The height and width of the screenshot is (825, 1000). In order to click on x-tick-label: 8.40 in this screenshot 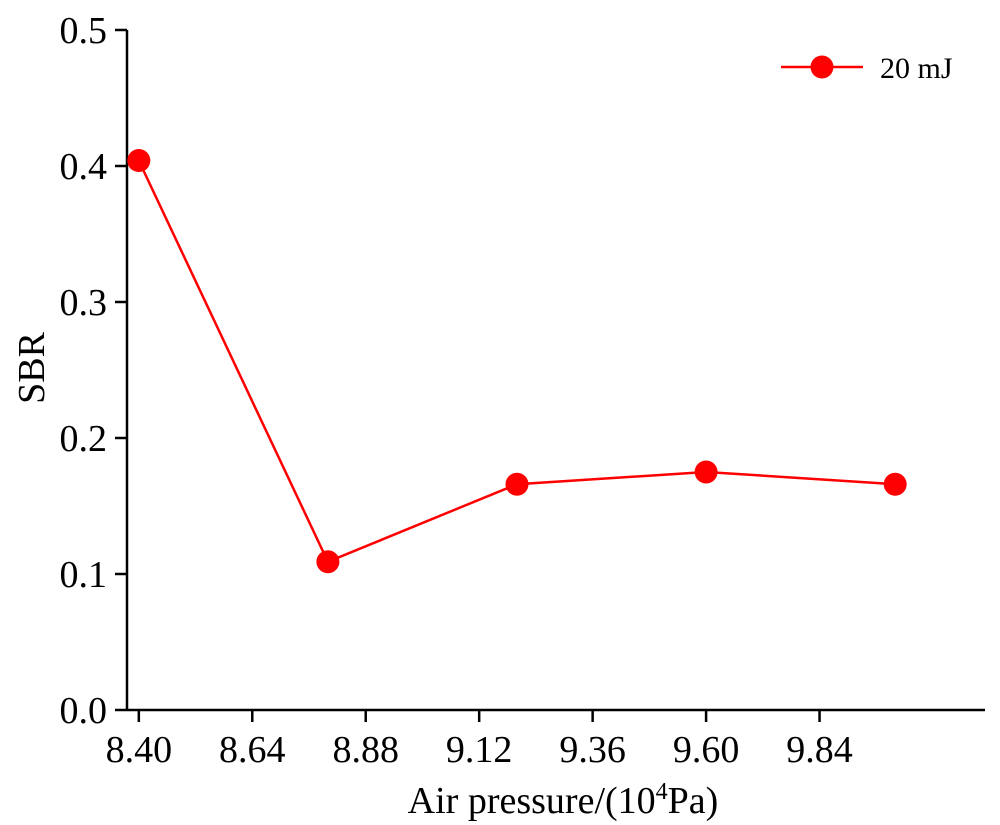, I will do `click(139, 750)`.